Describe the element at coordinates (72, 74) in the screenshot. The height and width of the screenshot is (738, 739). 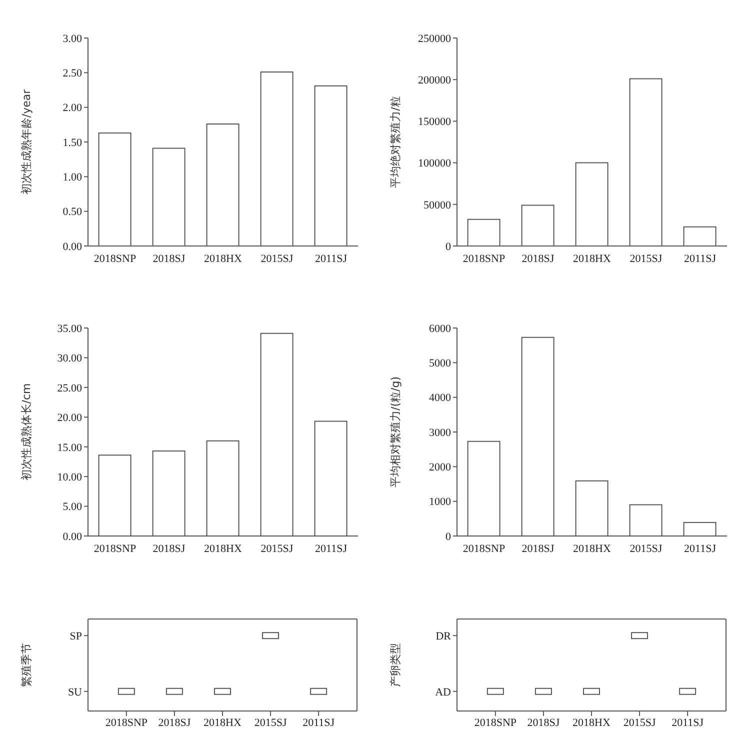
I see `y-tick-label: 2.50` at that location.